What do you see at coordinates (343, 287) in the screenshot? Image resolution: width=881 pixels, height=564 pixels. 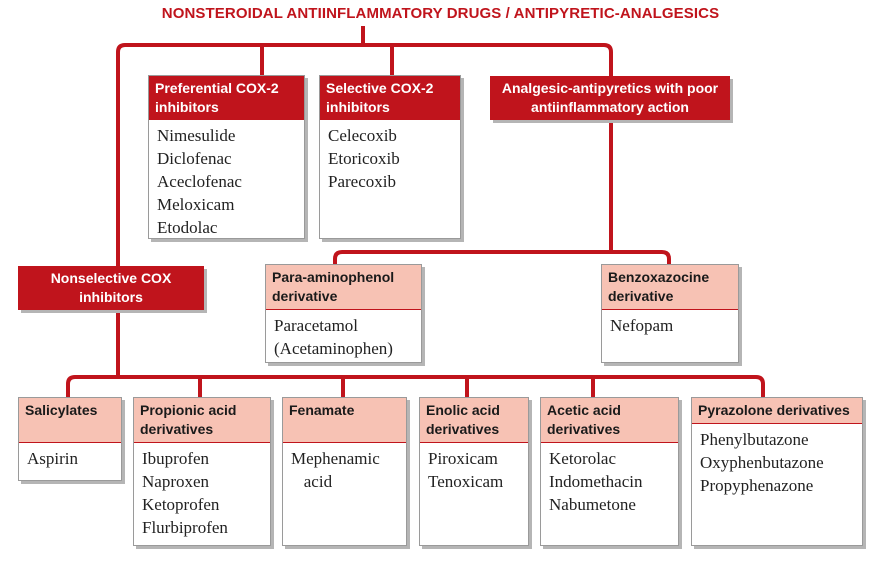 I see `para-aminophenol-header: Para-aminophenol derivative` at bounding box center [343, 287].